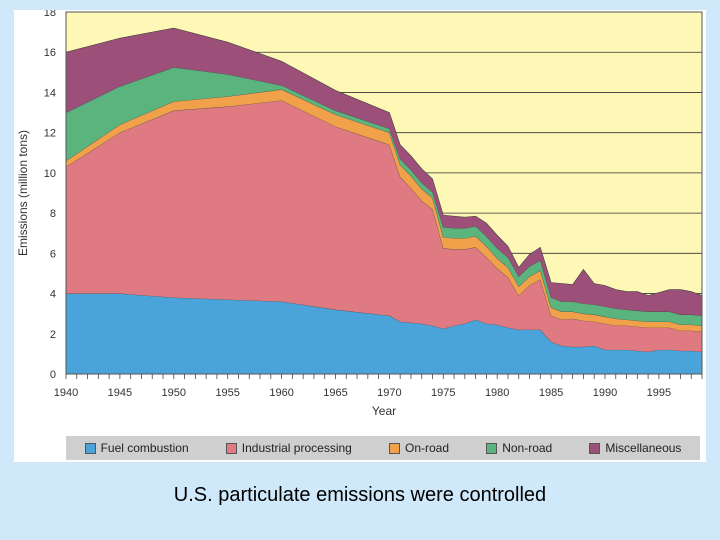  Describe the element at coordinates (551, 393) in the screenshot. I see `x-tick-label: 1985` at that location.